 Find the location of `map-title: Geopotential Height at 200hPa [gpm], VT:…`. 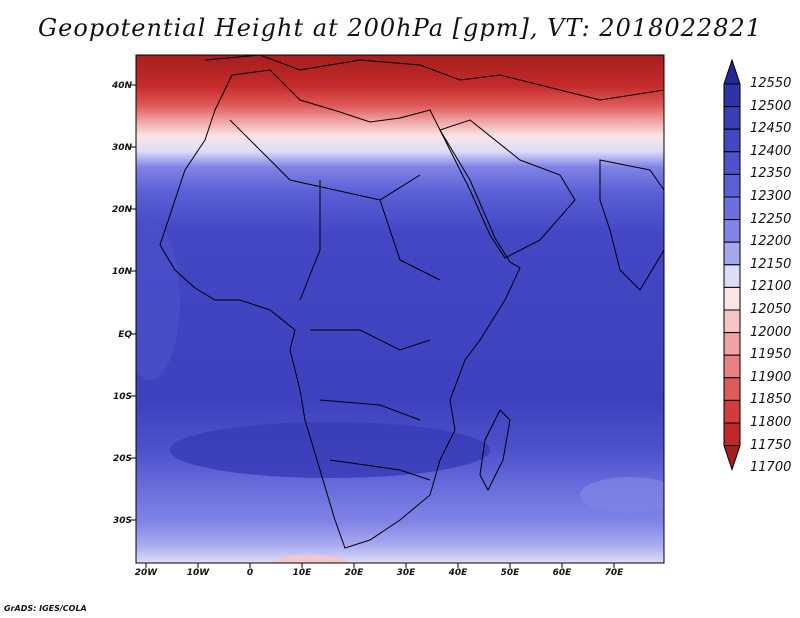

map-title: Geopotential Height at 200hPa [gpm], VT:… is located at coordinates (400, 28).